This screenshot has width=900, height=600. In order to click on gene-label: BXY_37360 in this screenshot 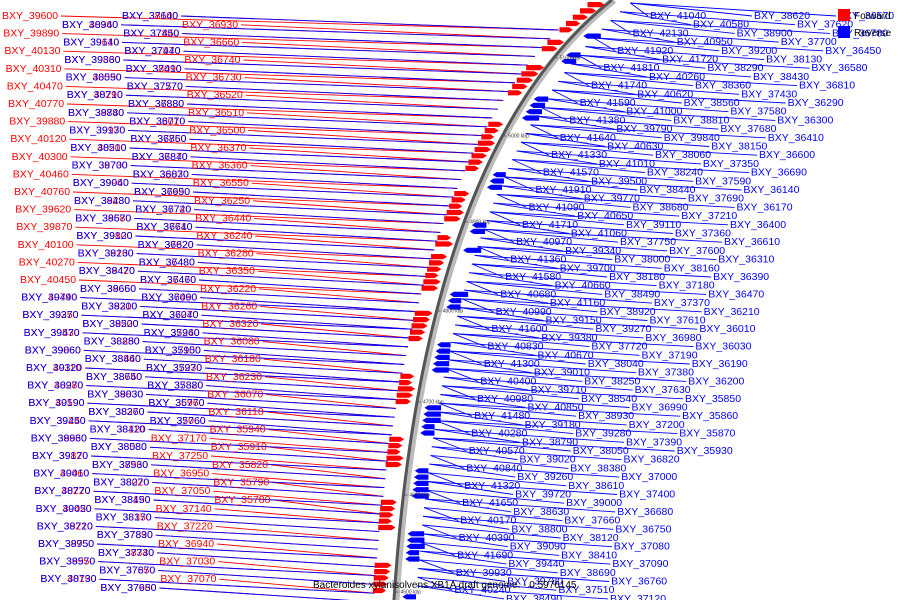, I will do `click(703, 234)`.